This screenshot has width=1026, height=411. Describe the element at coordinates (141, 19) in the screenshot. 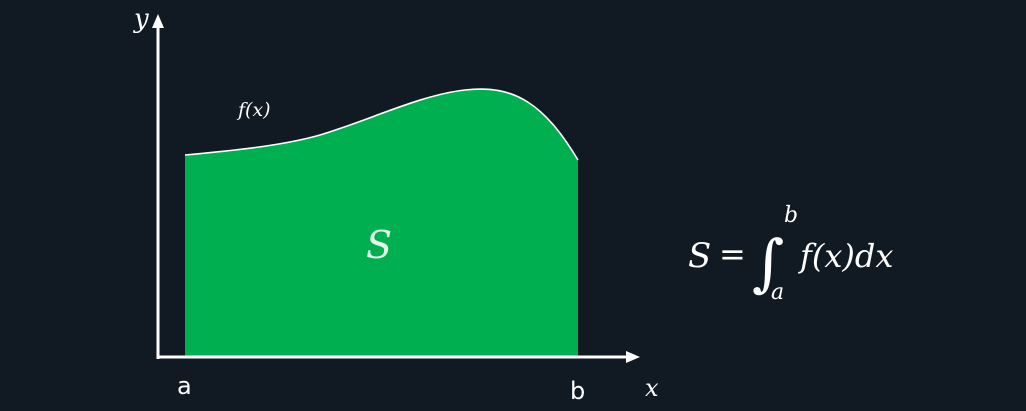

I see `y-axis-label: y` at that location.